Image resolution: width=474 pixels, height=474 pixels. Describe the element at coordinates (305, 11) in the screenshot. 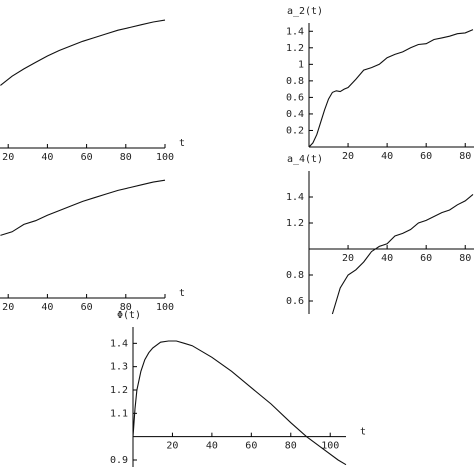

I see `y-axis-label: a_2(t)` at that location.